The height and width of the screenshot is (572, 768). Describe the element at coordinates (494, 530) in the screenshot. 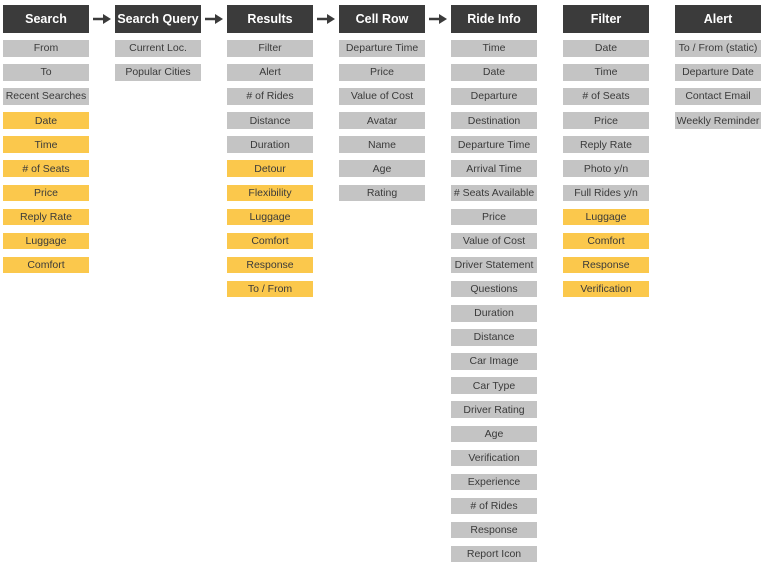

I see `item: Response` at that location.